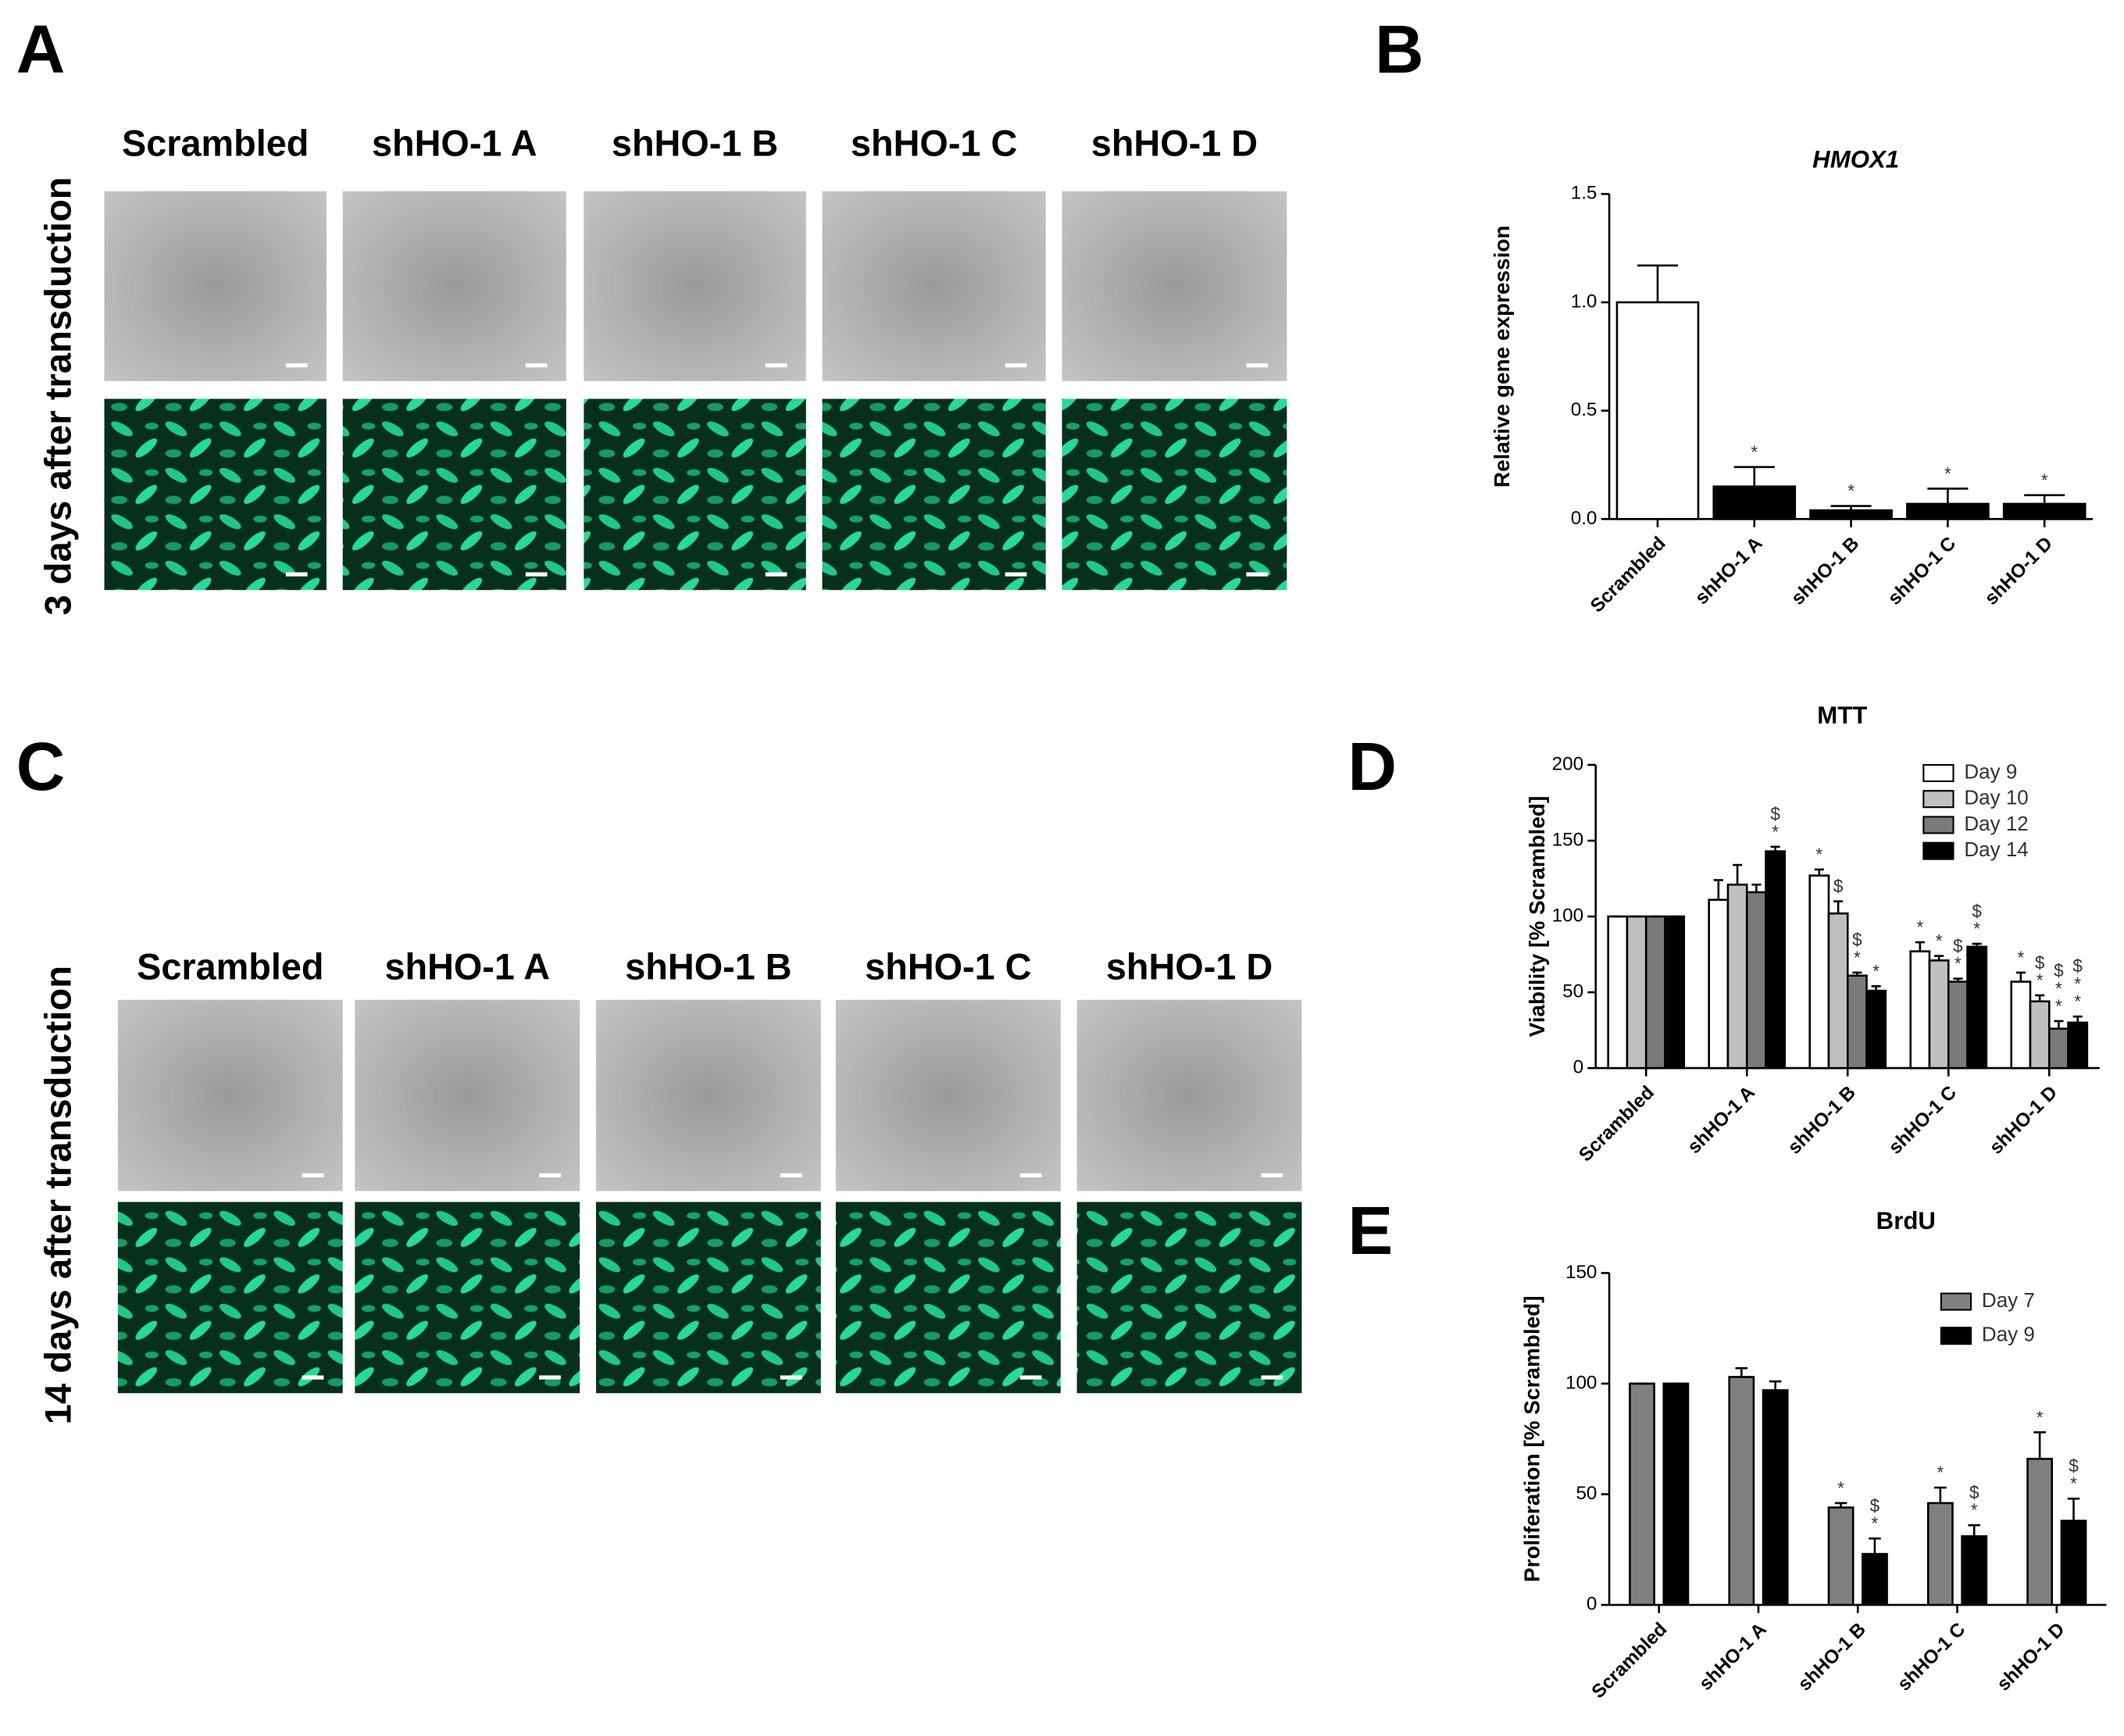  I want to click on y-tick-label: 0, so click(1592, 1604).